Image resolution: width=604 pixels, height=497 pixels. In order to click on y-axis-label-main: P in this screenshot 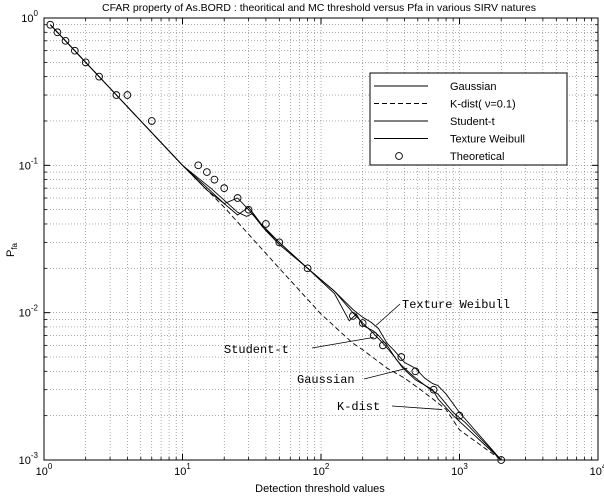, I will do `click(11, 253)`.